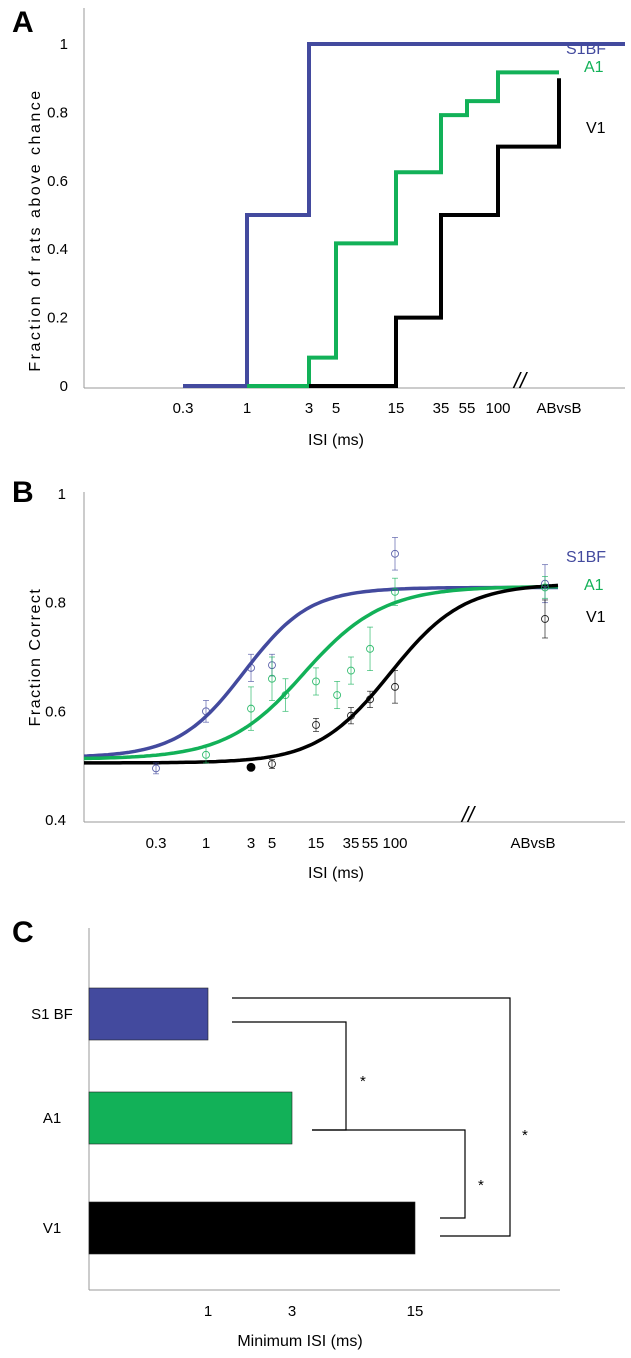  Describe the element at coordinates (55, 820) in the screenshot. I see `panel-b-y-tick-label: 0.4` at that location.